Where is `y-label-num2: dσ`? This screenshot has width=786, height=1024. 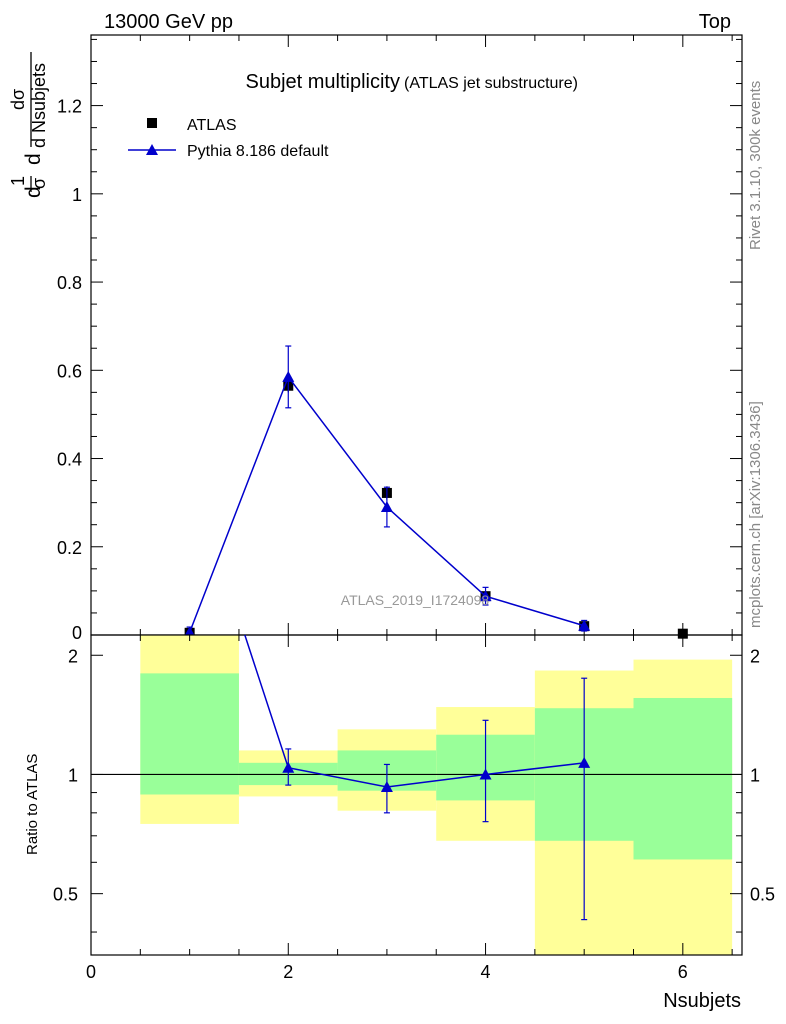 y-label-num2: dσ is located at coordinates (18, 99).